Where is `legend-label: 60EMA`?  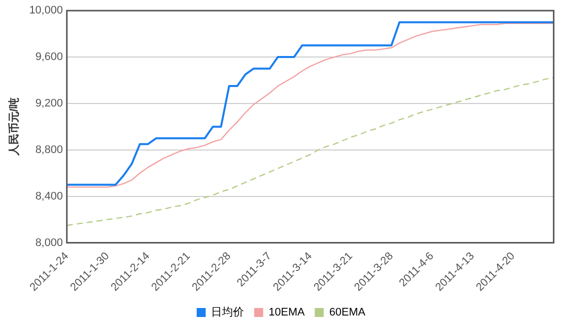 legend-label: 60EMA is located at coordinates (347, 312).